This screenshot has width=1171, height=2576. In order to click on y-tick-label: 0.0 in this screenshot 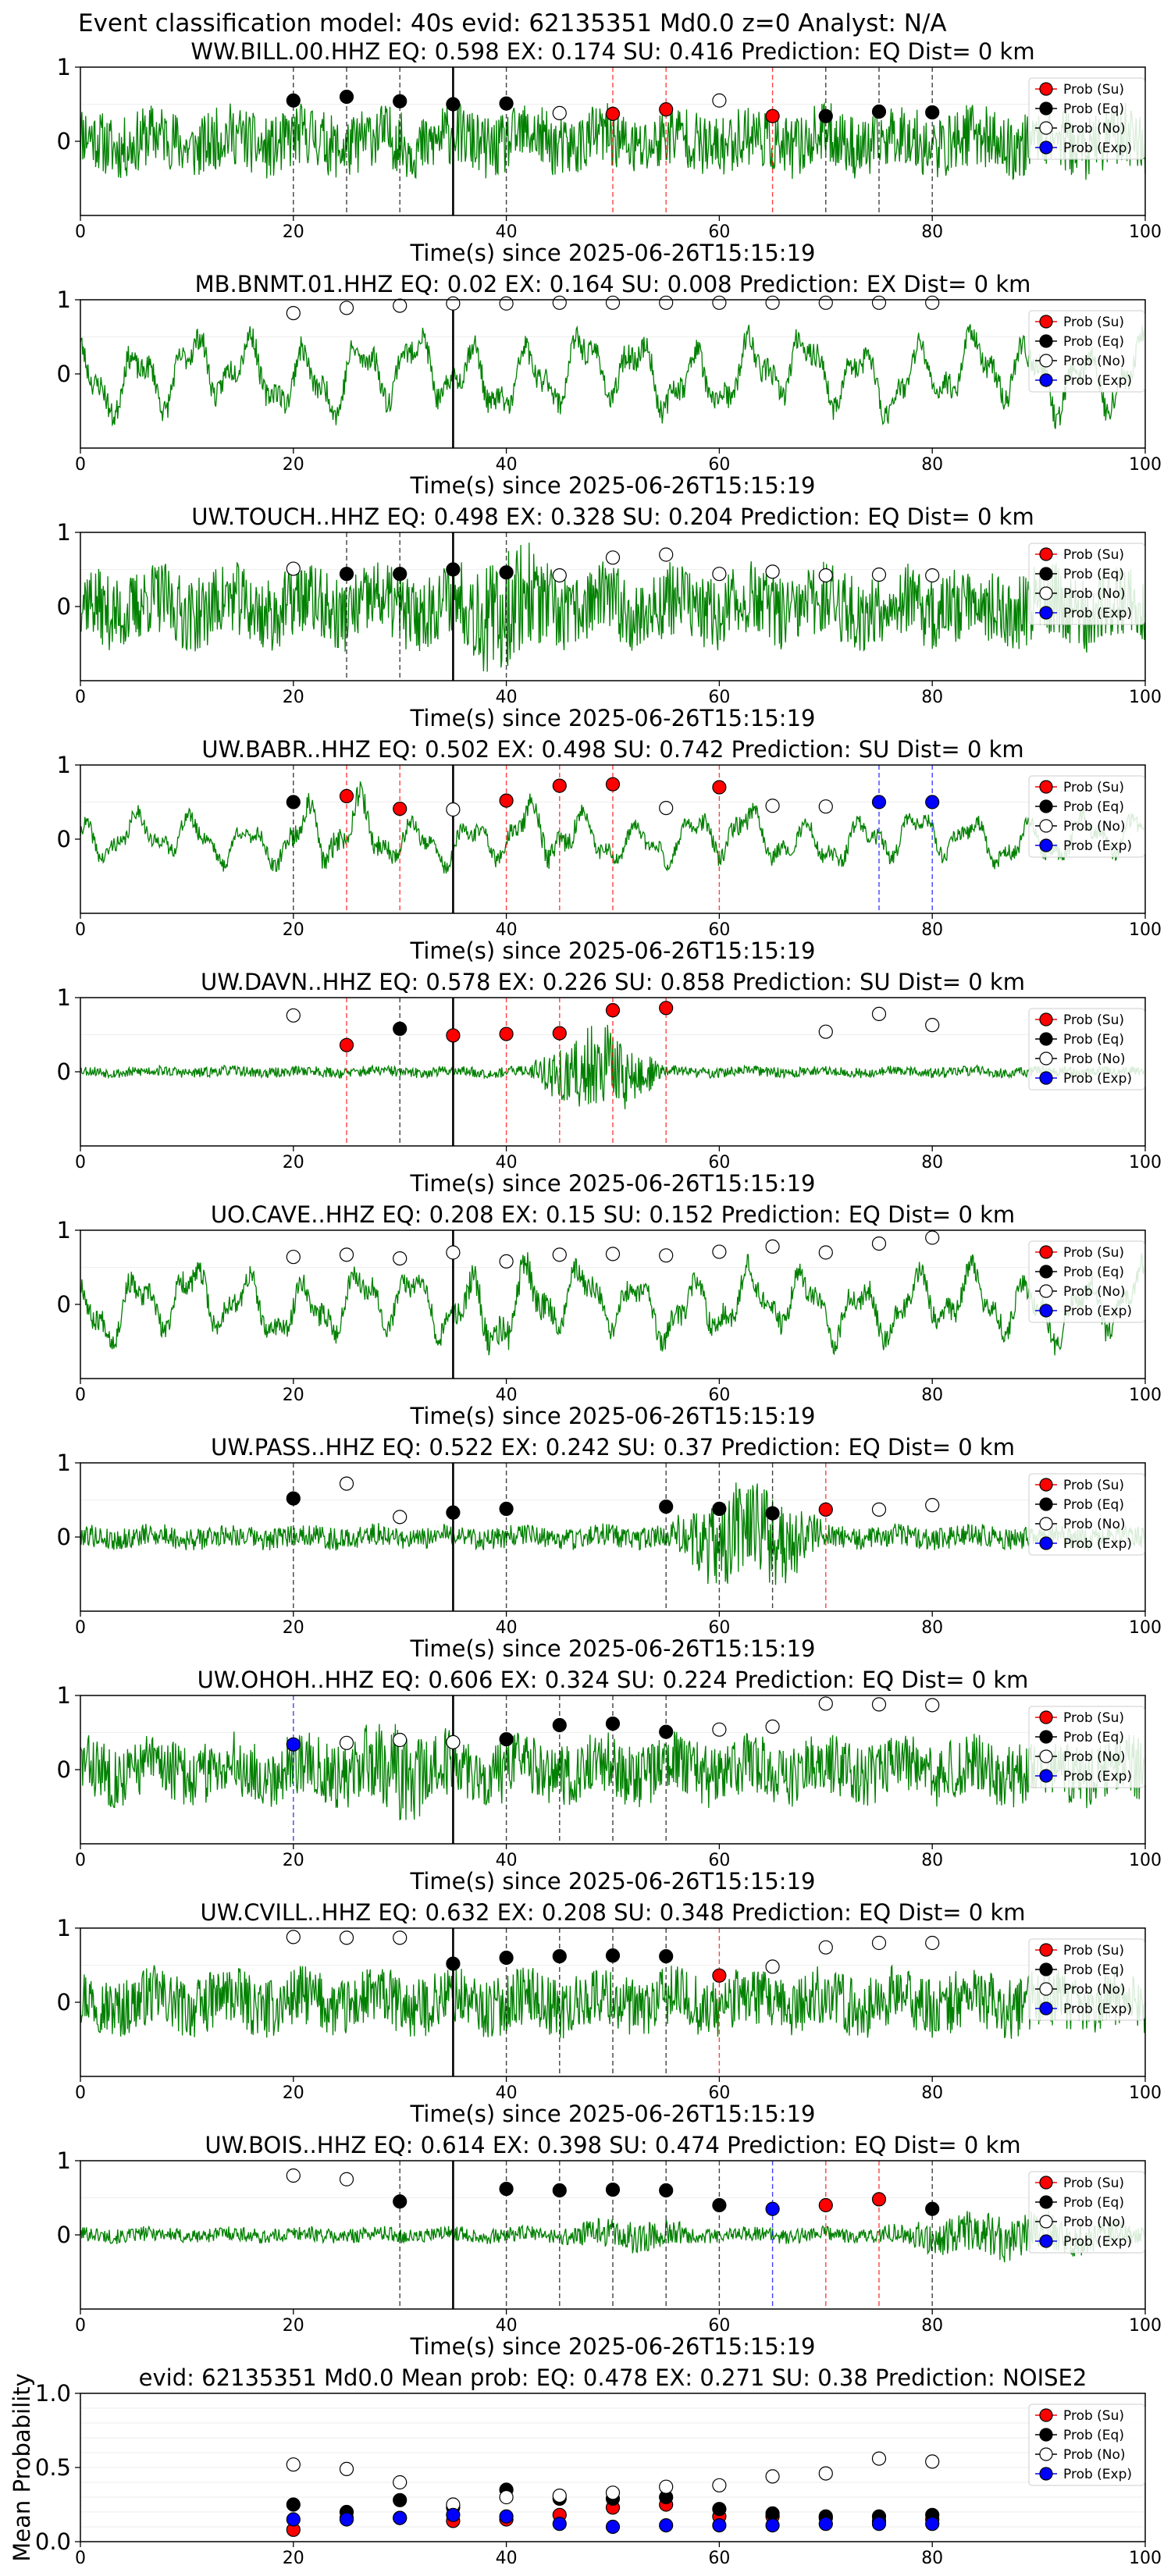, I will do `click(53, 2541)`.